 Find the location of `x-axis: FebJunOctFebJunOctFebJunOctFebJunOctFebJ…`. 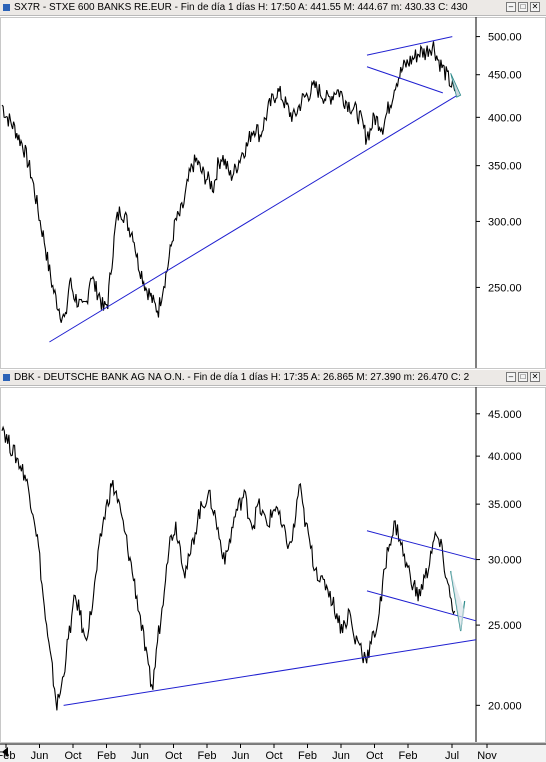

x-axis: FebJunOctFebJunOctFebJunOctFebJunOctFebJ… is located at coordinates (273, 752).